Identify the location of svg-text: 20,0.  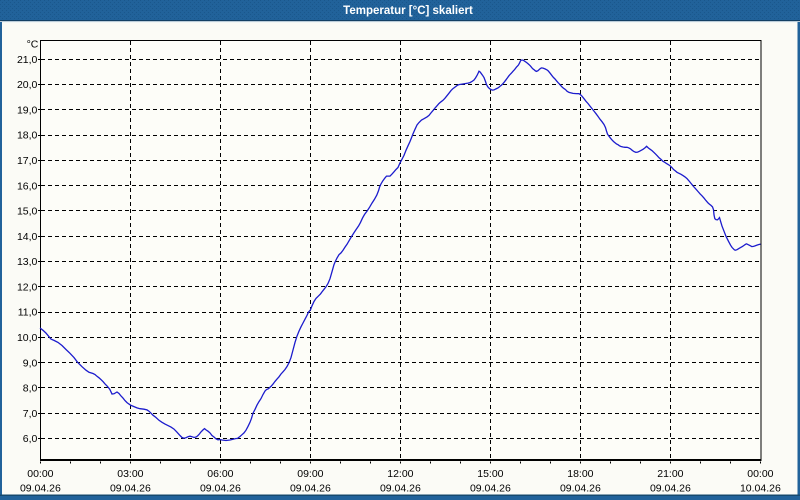
(27, 85).